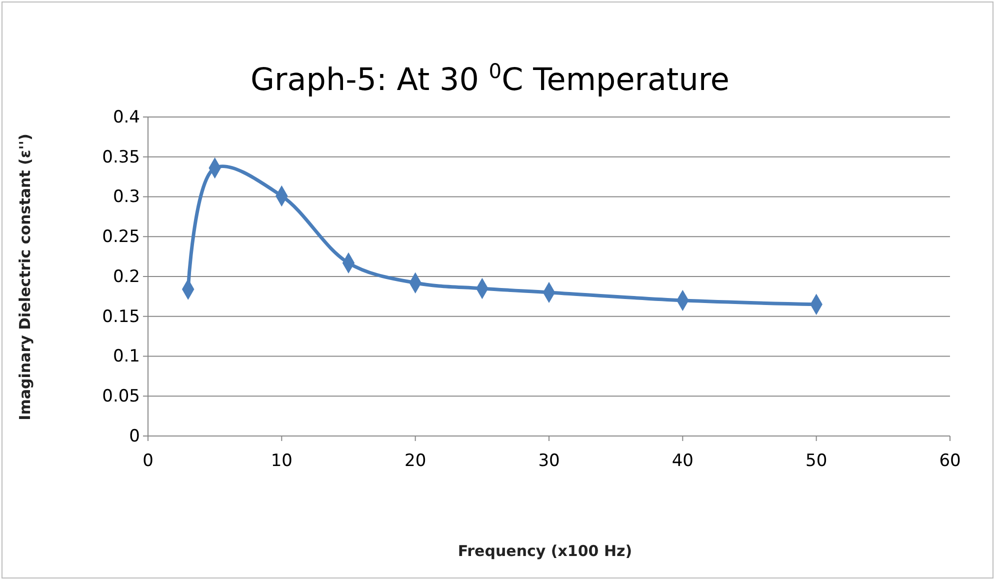 This screenshot has width=995, height=580. What do you see at coordinates (126, 117) in the screenshot?
I see `y-tick-label: 0.4` at bounding box center [126, 117].